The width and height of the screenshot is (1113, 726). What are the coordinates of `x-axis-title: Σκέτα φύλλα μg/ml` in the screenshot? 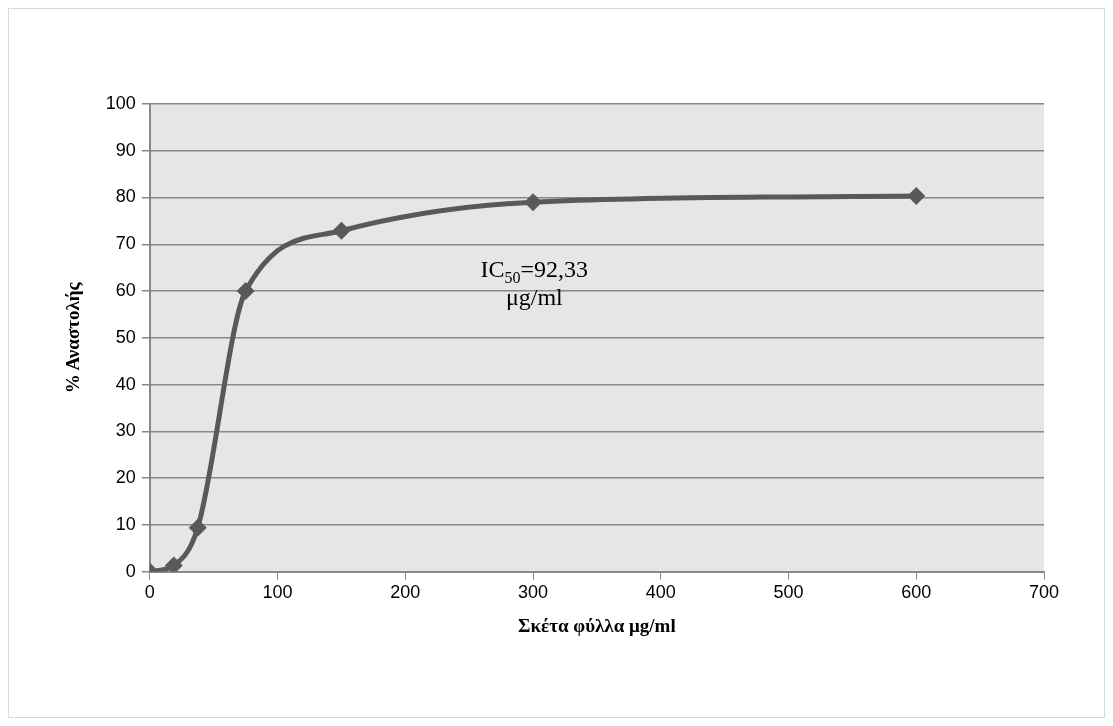 It's located at (597, 625).